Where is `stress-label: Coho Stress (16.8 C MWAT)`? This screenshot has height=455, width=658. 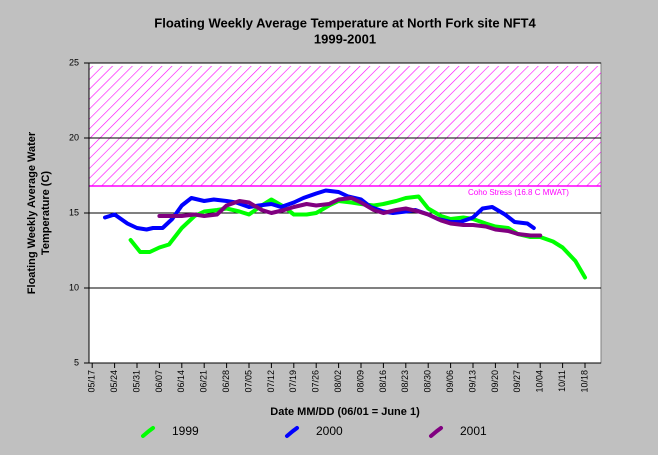
stress-label: Coho Stress (16.8 C MWAT) is located at coordinates (518, 192).